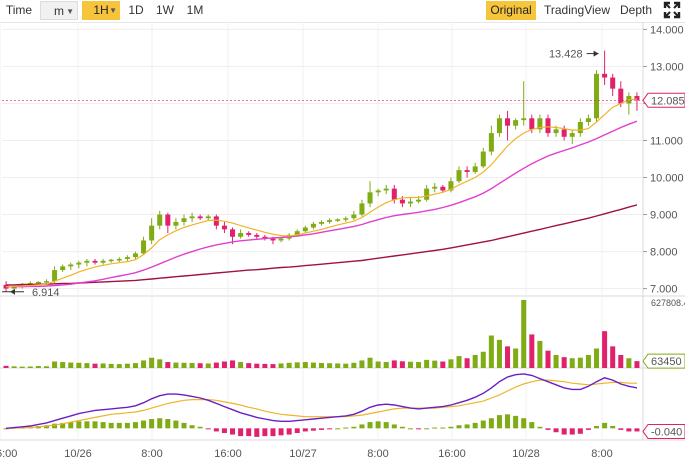 The height and width of the screenshot is (462, 685). Describe the element at coordinates (59, 10) in the screenshot. I see `minute-interval-select: m ▼` at that location.